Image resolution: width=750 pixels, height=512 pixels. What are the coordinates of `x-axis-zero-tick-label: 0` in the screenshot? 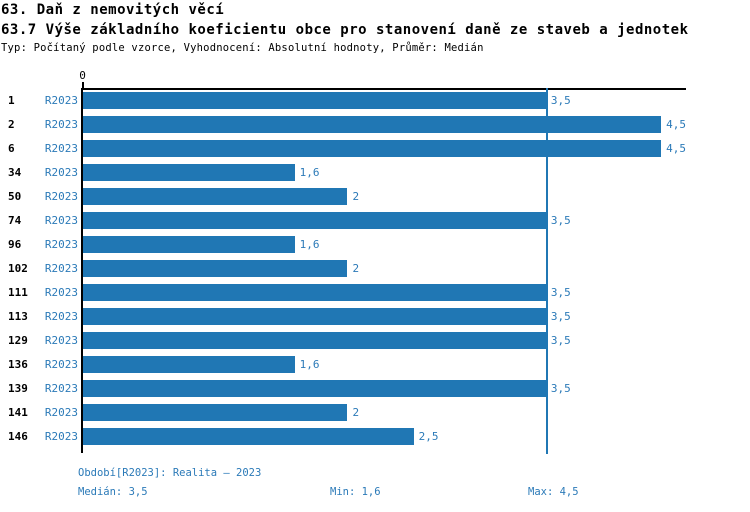 It's located at (82, 75).